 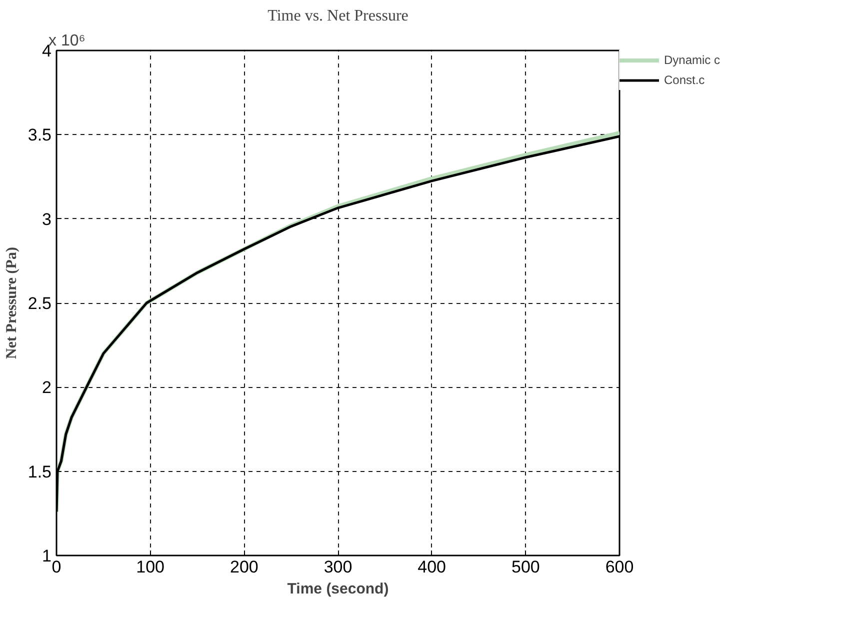 I want to click on x-tick-label: 400, so click(x=432, y=567).